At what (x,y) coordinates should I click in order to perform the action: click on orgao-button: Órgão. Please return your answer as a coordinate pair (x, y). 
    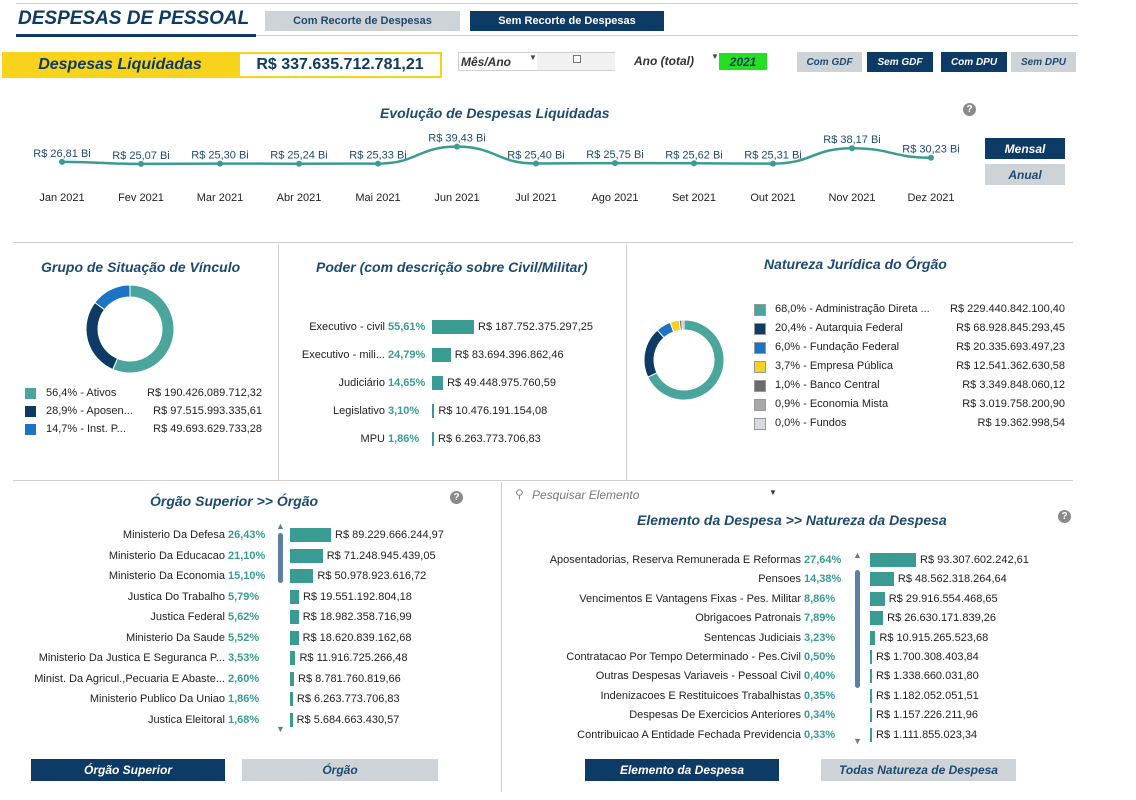
    Looking at the image, I should click on (340, 770).